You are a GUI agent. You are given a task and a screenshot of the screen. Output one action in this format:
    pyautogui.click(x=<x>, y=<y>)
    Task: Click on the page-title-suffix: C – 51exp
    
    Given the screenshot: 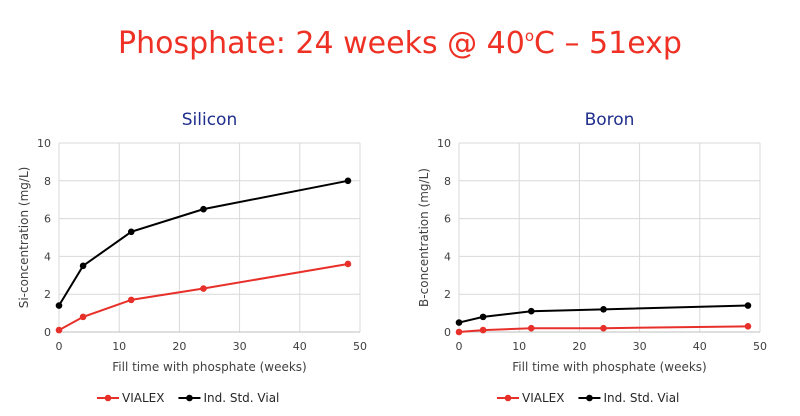 What is the action you would take?
    pyautogui.click(x=608, y=43)
    